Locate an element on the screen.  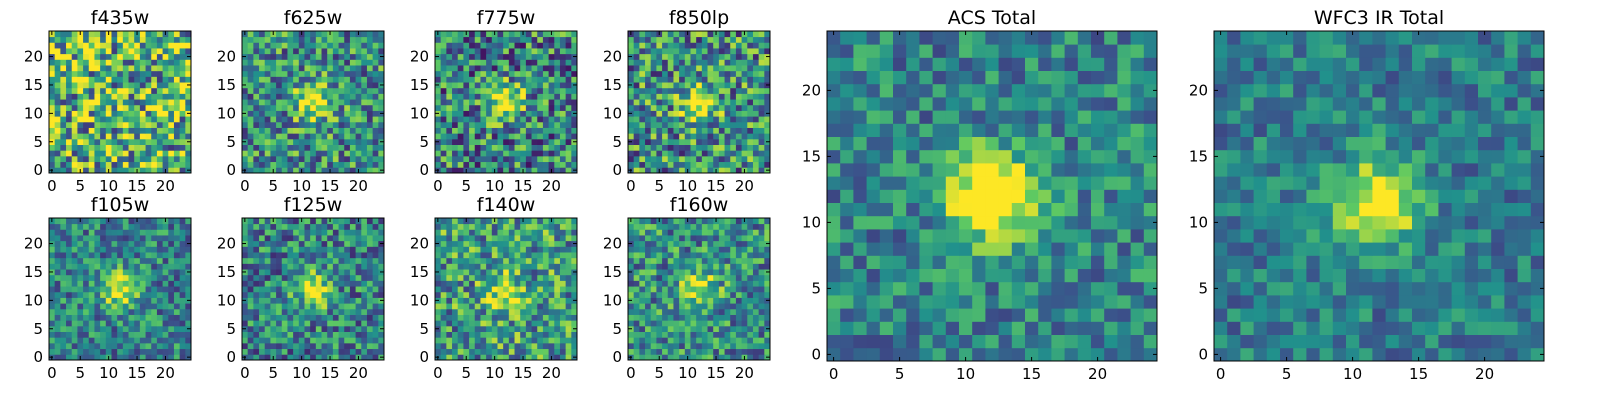
axes-frame is located at coordinates (313, 289).